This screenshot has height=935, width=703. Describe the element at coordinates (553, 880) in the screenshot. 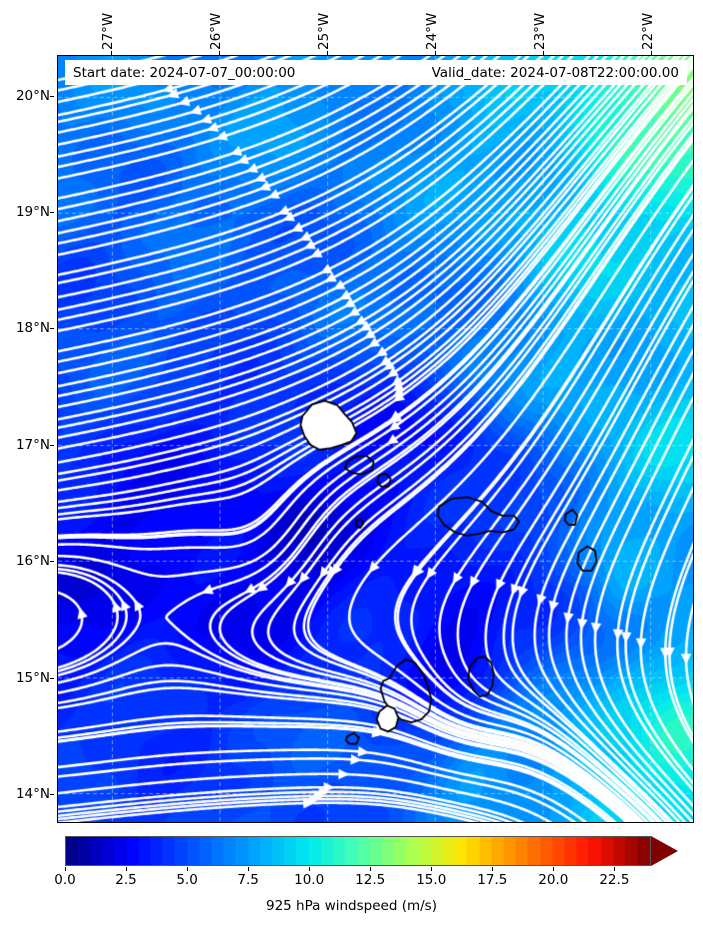

I see `colorbar-tick-label-20p0: 20.0` at that location.